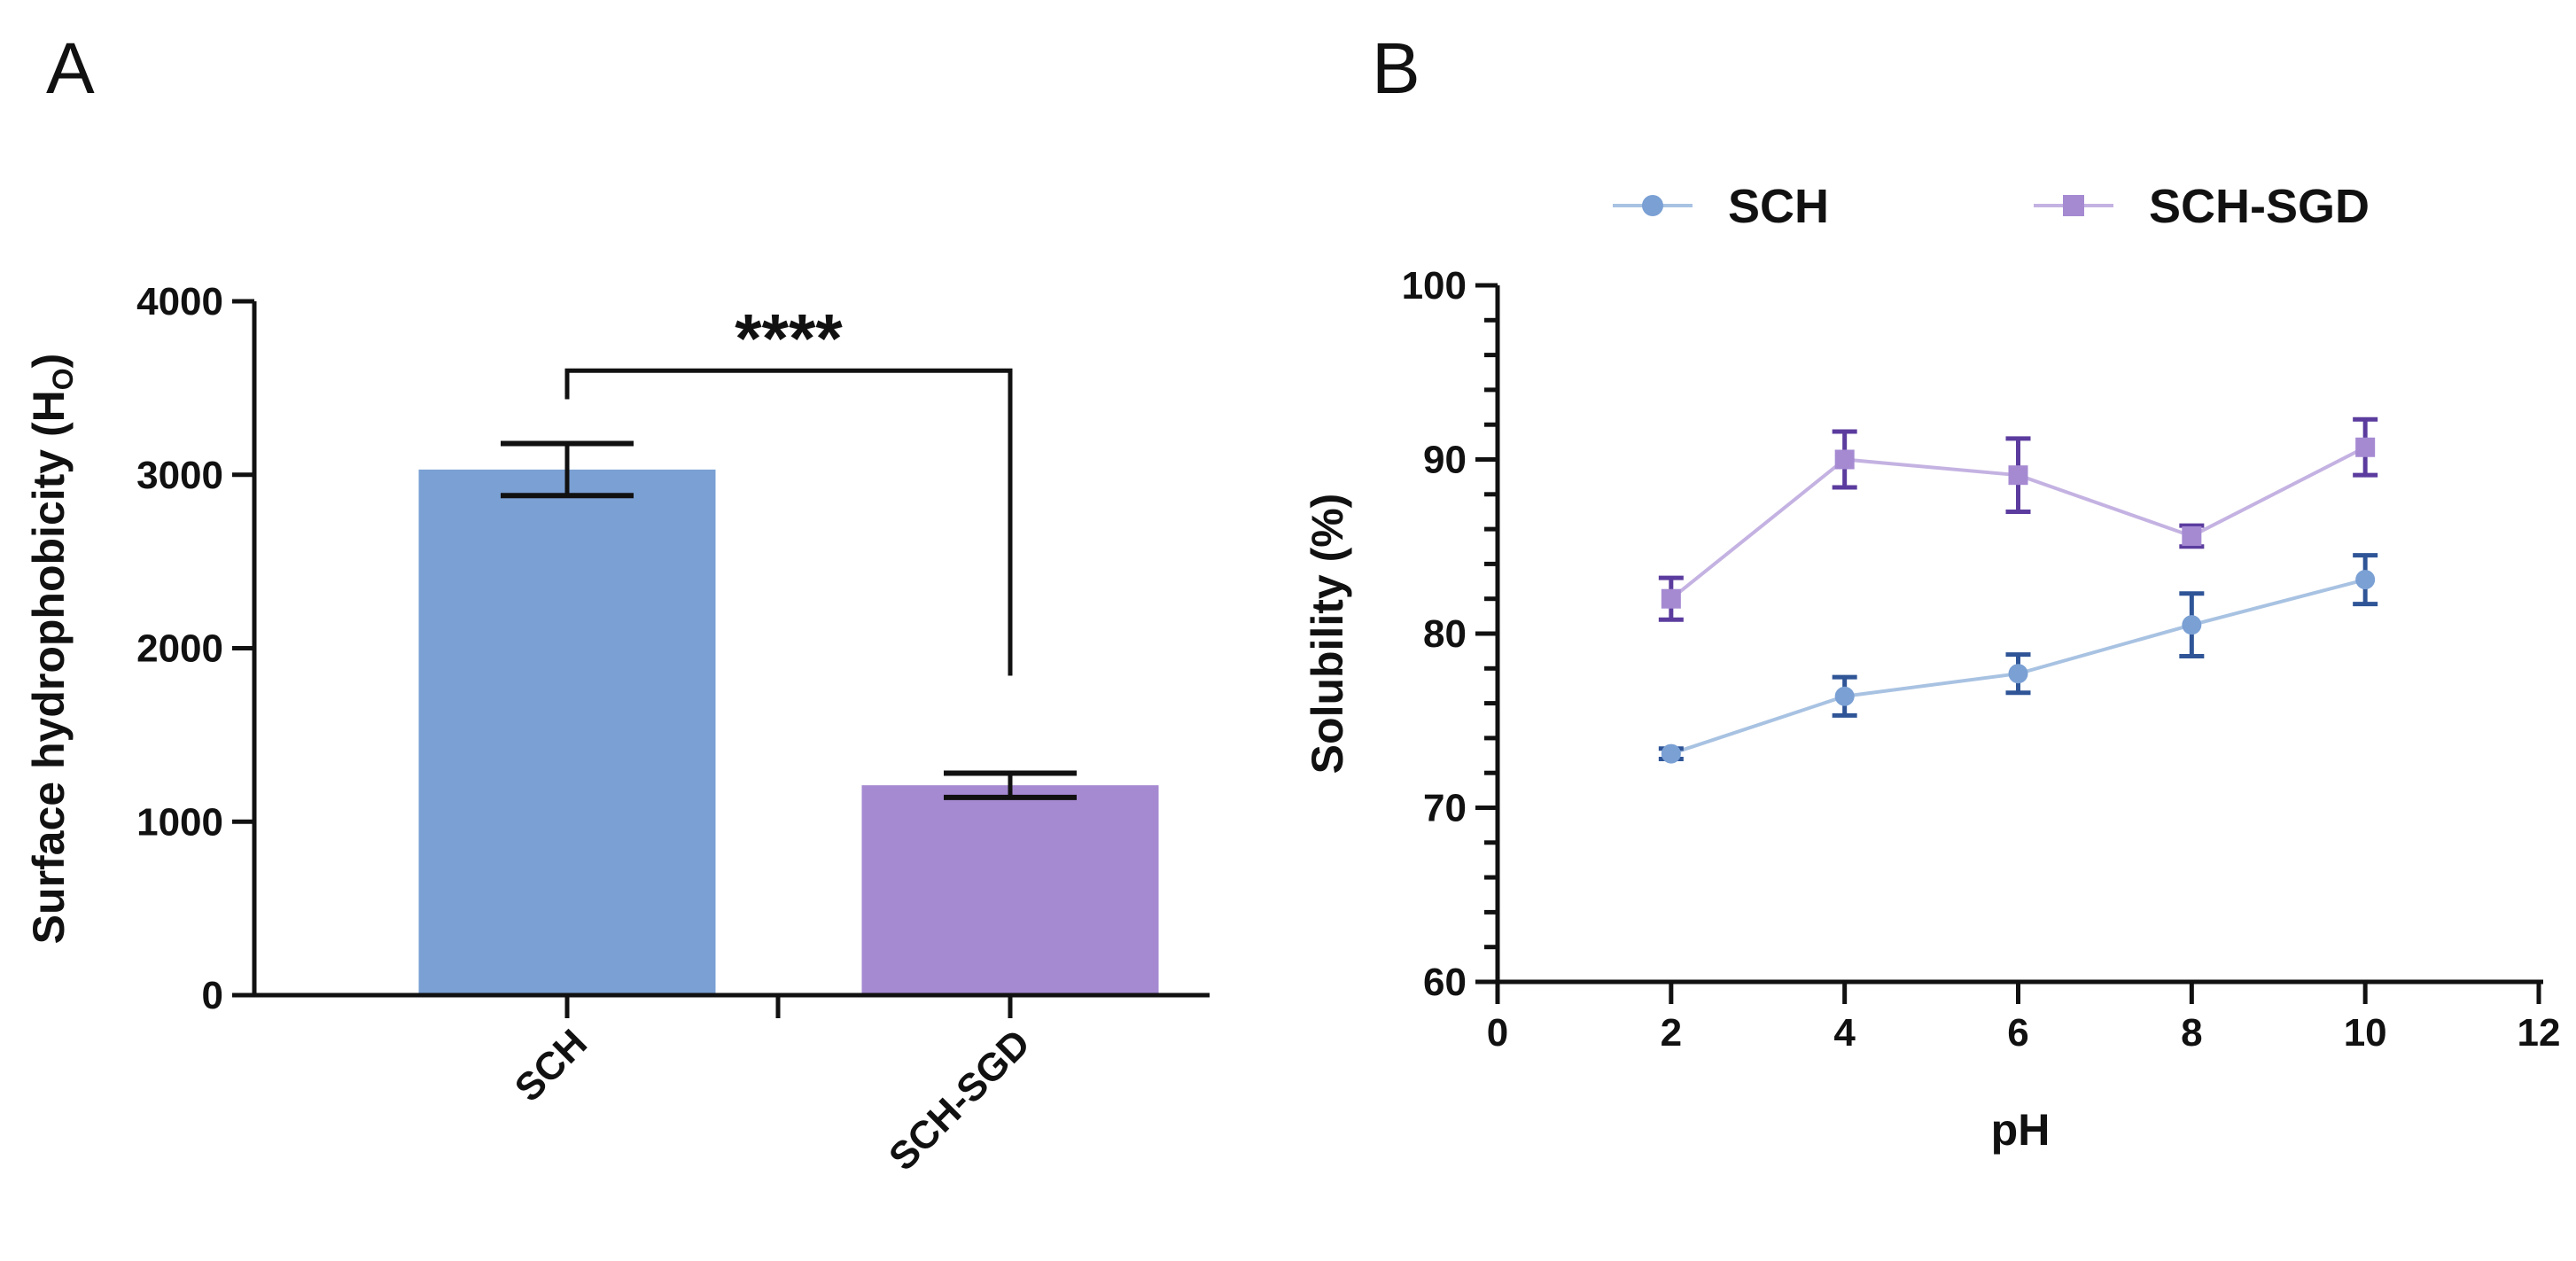  Describe the element at coordinates (180, 649) in the screenshot. I see `y-tick-label-2: 2000` at that location.